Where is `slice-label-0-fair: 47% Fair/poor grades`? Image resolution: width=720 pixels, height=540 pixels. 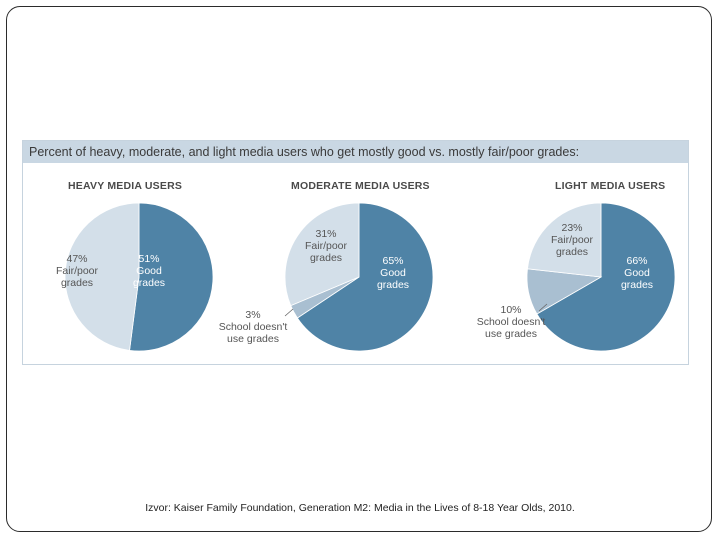 slice-label-0-fair: 47% Fair/poor grades is located at coordinates (77, 271).